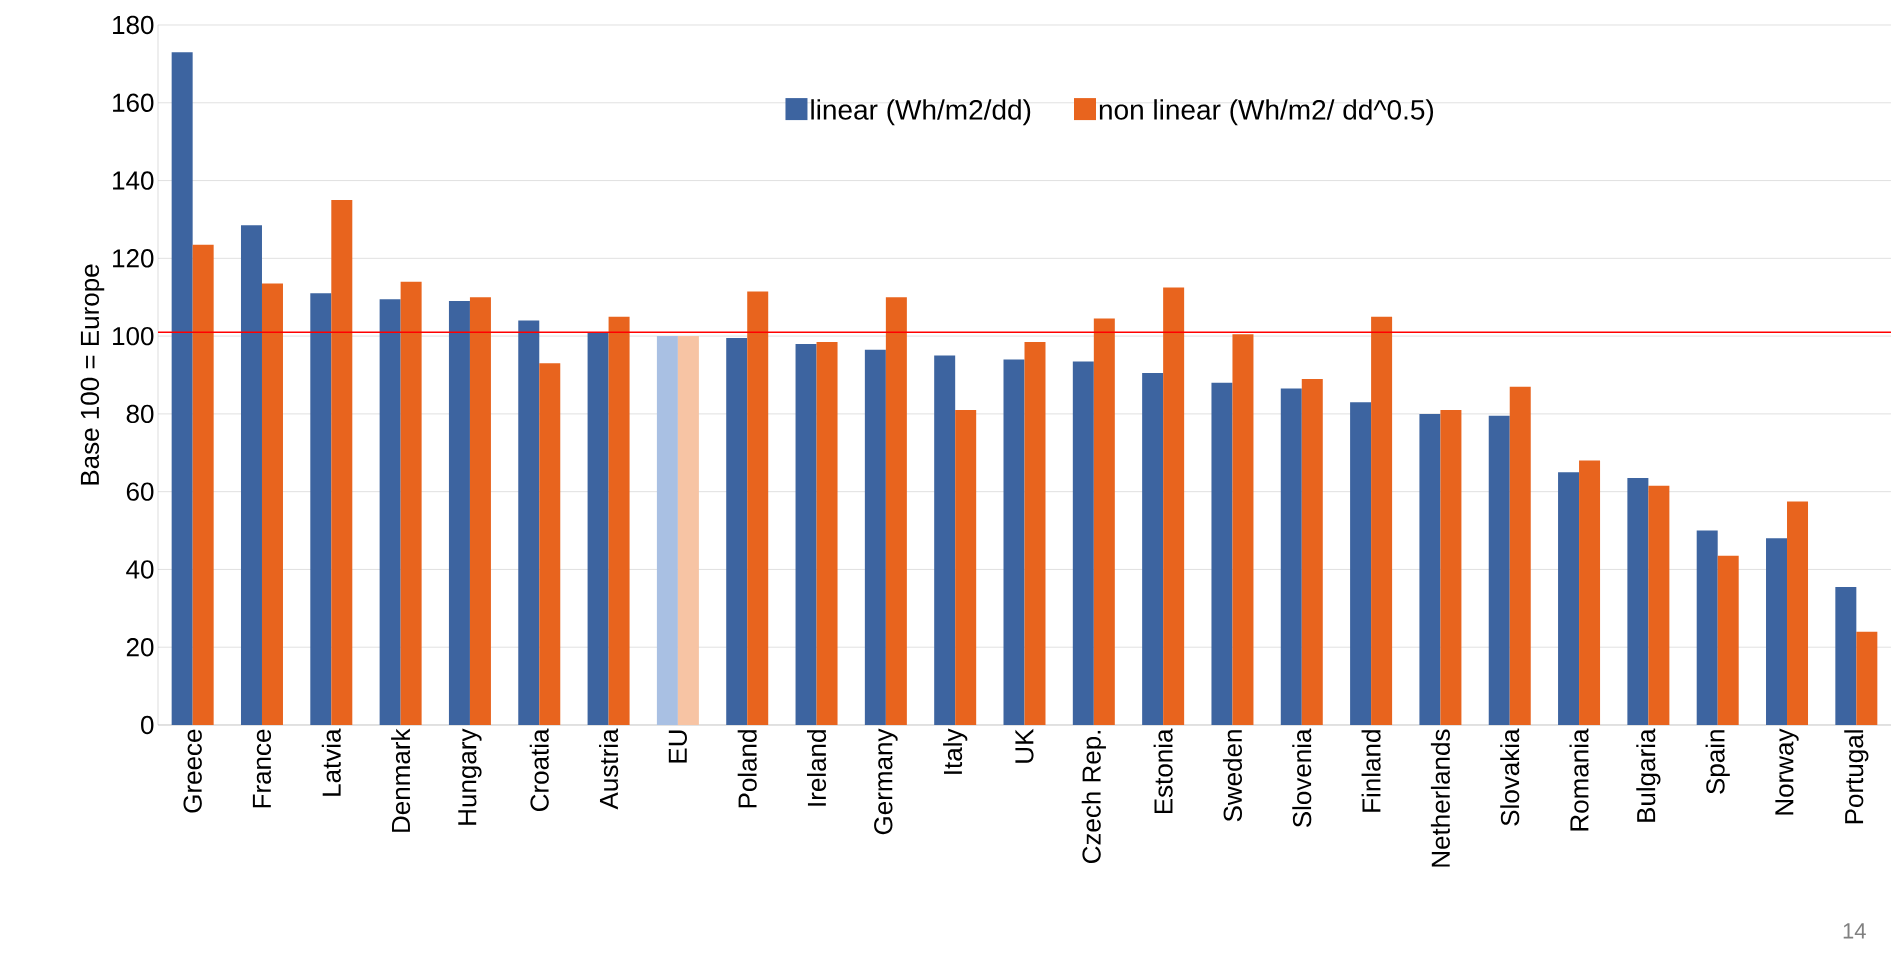 The height and width of the screenshot is (967, 1895). I want to click on x-tick-label: Czech Rep., so click(1093, 797).